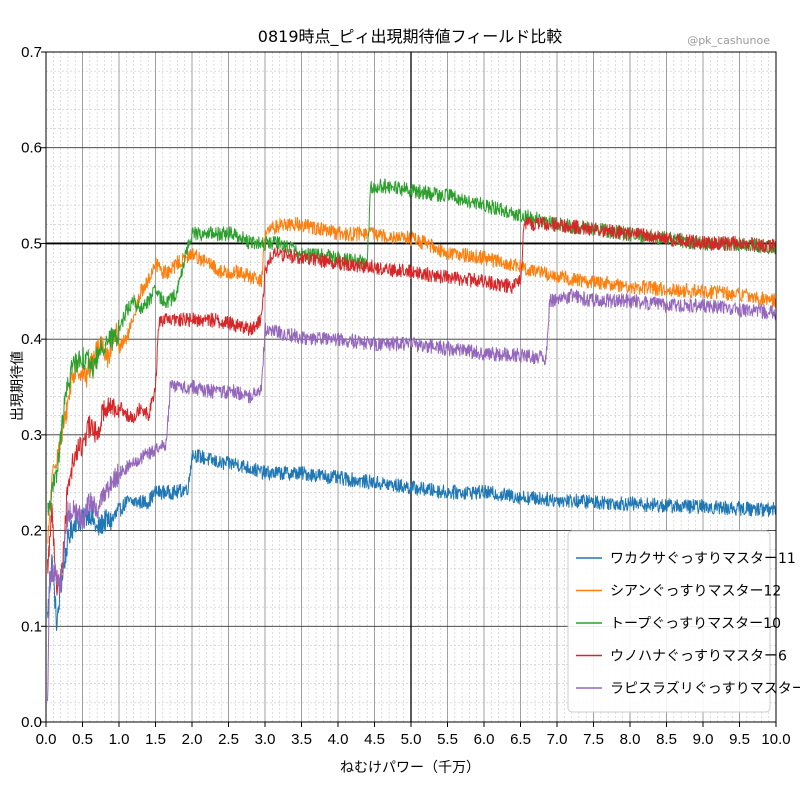 This screenshot has width=800, height=800. Describe the element at coordinates (31, 722) in the screenshot. I see `y-tick-label: 0.0` at that location.